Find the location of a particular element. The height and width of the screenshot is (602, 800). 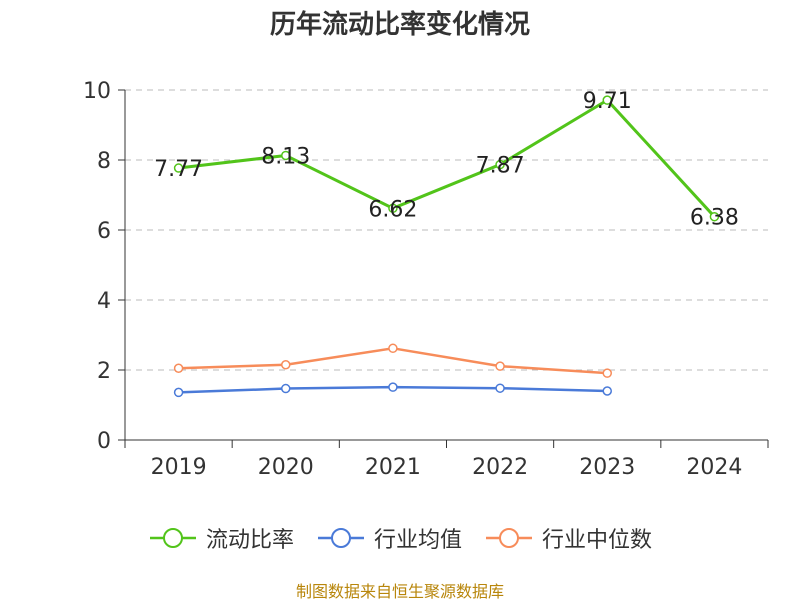

data-label-ratio: 8.13 is located at coordinates (285, 156).